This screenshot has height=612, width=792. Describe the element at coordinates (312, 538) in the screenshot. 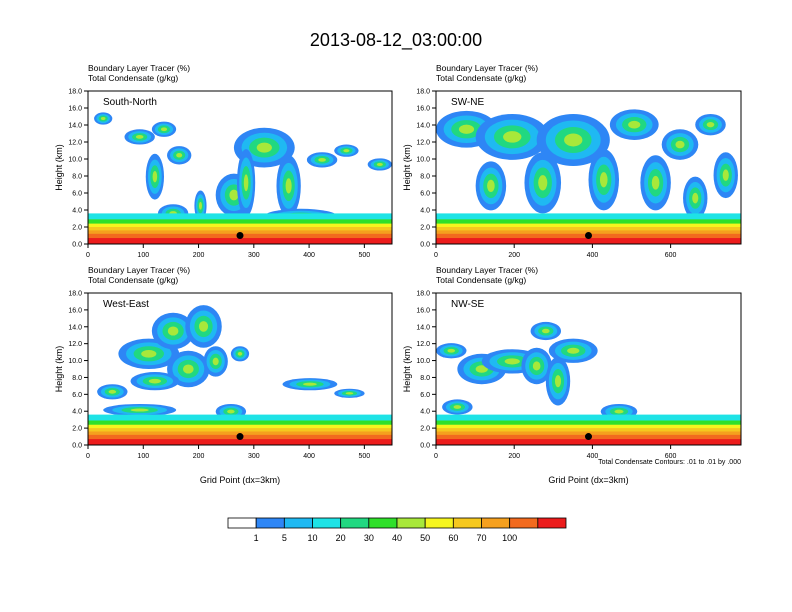

I see `colorbar-label: 10` at that location.